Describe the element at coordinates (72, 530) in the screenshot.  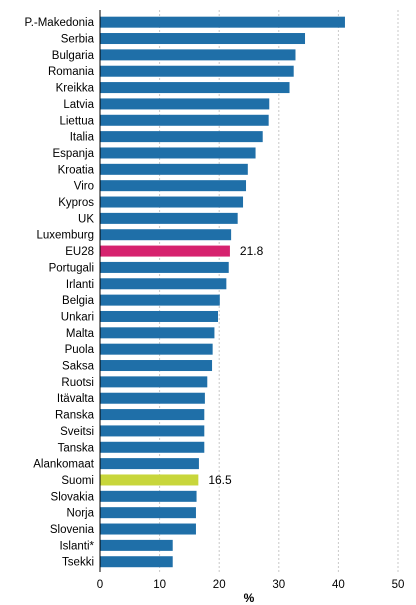
I see `category-label: Slovenia` at that location.